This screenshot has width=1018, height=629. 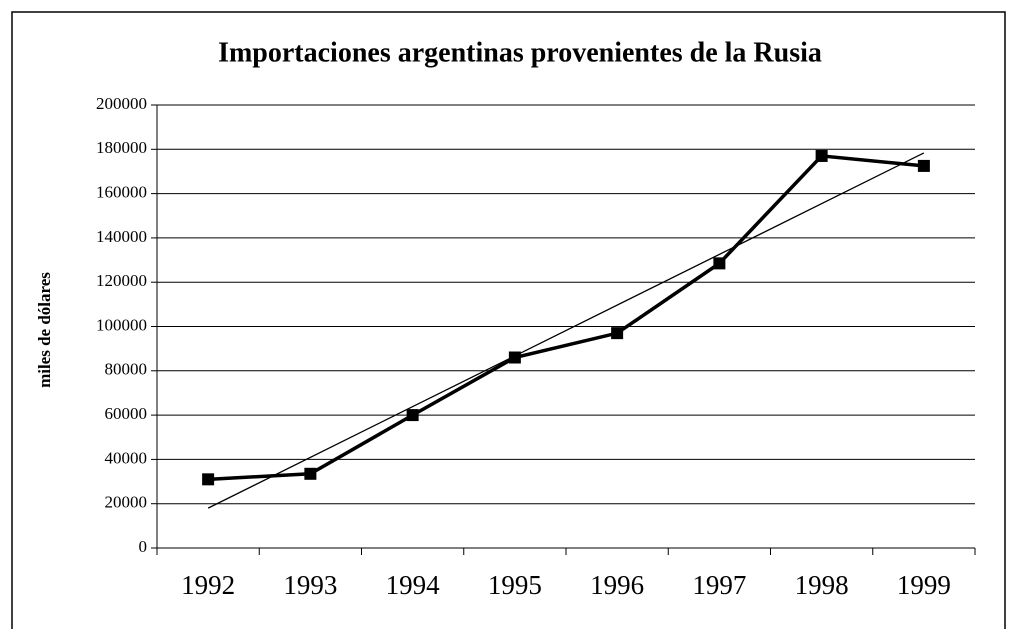 I want to click on x-tick-label: 1993, so click(x=310, y=585).